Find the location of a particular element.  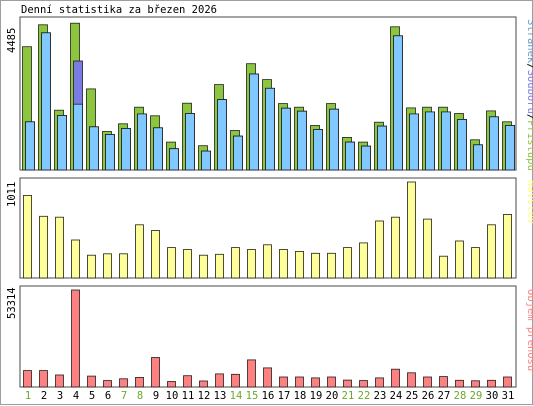

ymax-label: 4485 is located at coordinates (12, 40).